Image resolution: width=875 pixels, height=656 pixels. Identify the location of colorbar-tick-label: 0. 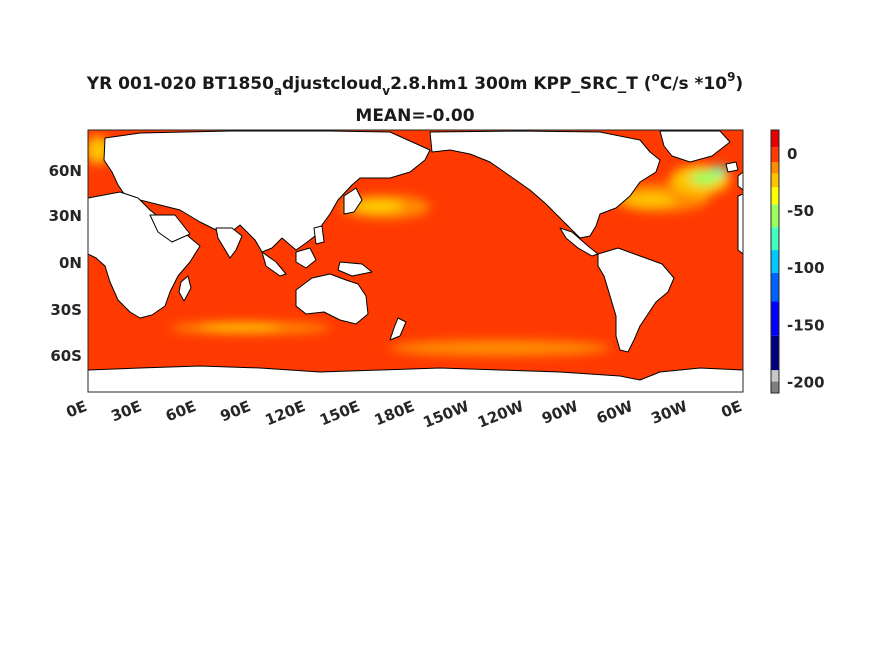
(792, 154).